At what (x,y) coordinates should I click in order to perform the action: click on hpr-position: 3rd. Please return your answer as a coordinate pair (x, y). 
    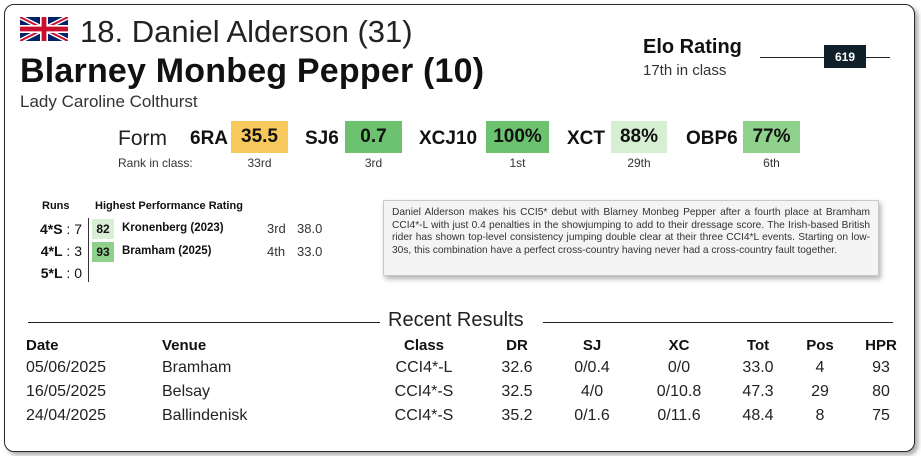
    Looking at the image, I should click on (276, 228).